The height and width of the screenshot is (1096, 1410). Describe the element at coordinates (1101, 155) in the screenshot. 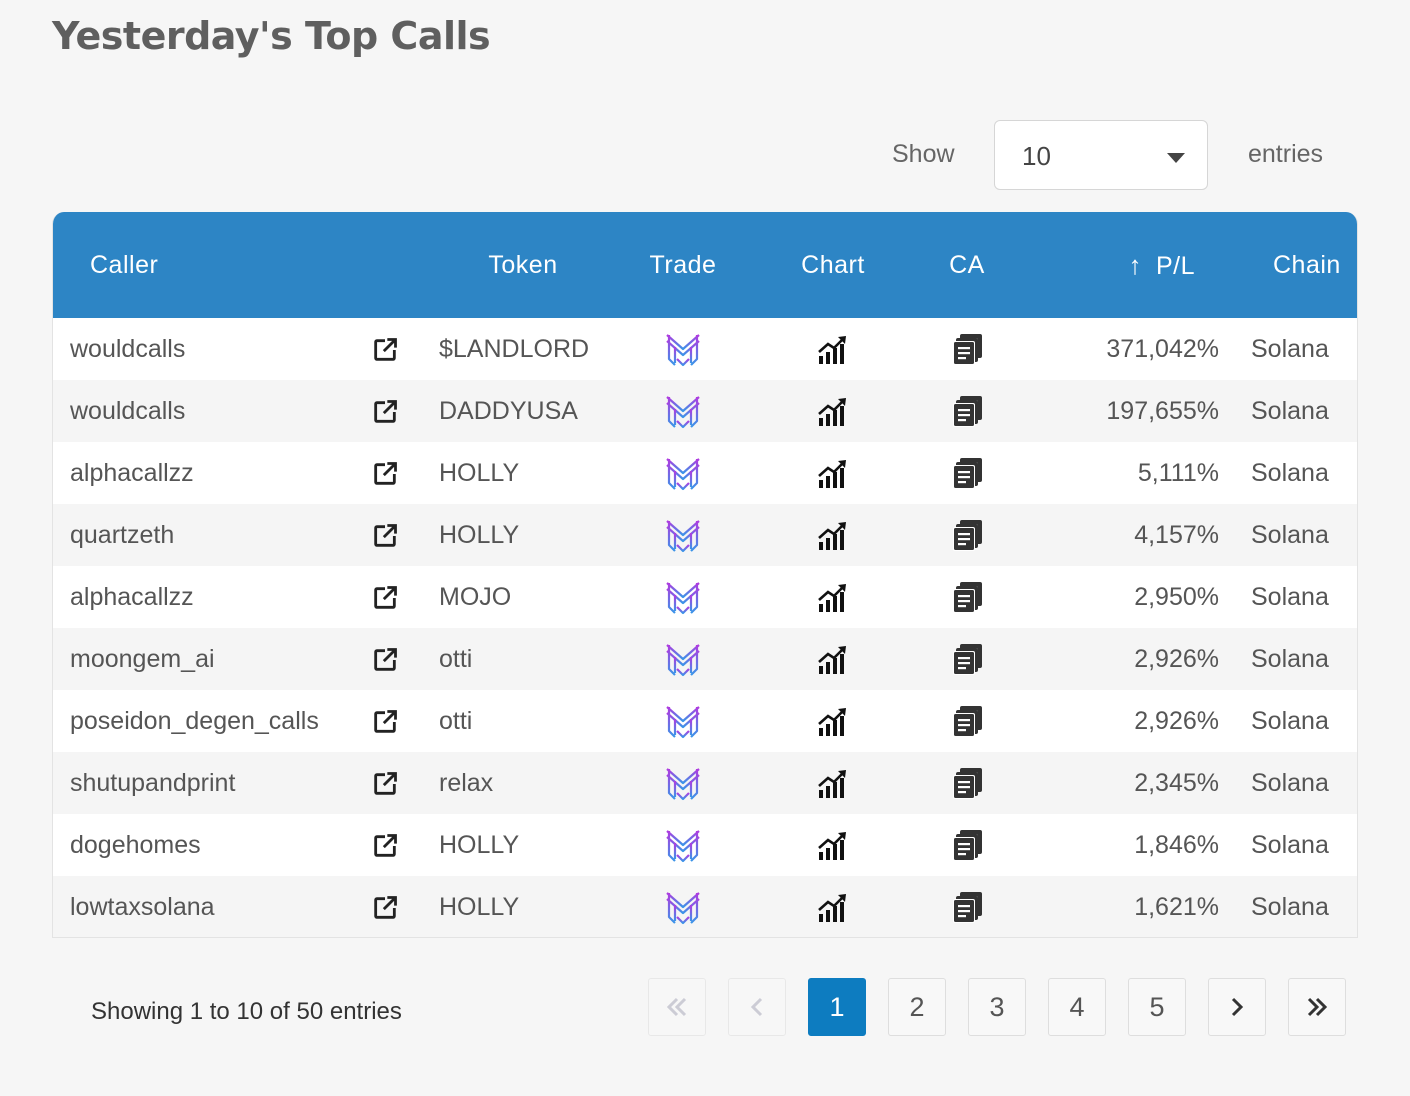

I see `entries-per-page-select: 10` at that location.